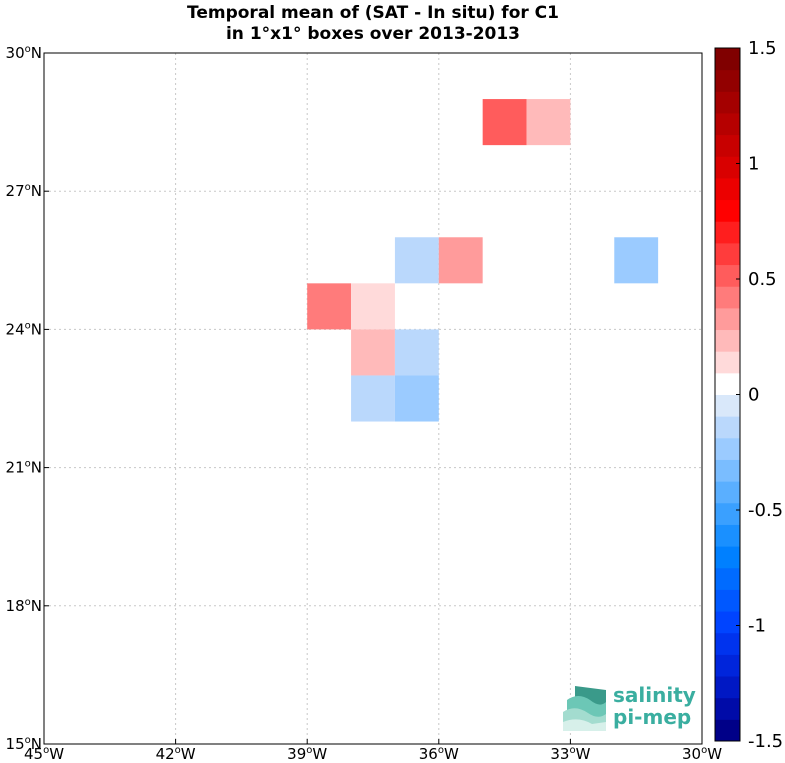 The width and height of the screenshot is (785, 763). What do you see at coordinates (439, 754) in the screenshot?
I see `x-tick-label: 36oW` at bounding box center [439, 754].